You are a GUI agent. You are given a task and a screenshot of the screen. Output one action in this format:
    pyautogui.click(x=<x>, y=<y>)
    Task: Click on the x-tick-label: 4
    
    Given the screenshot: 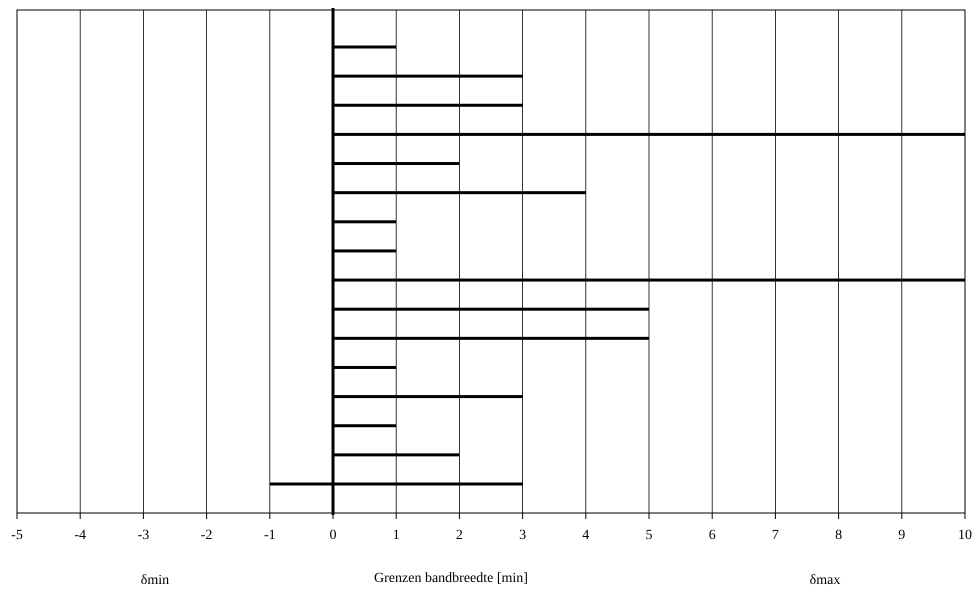 What is the action you would take?
    pyautogui.click(x=586, y=535)
    